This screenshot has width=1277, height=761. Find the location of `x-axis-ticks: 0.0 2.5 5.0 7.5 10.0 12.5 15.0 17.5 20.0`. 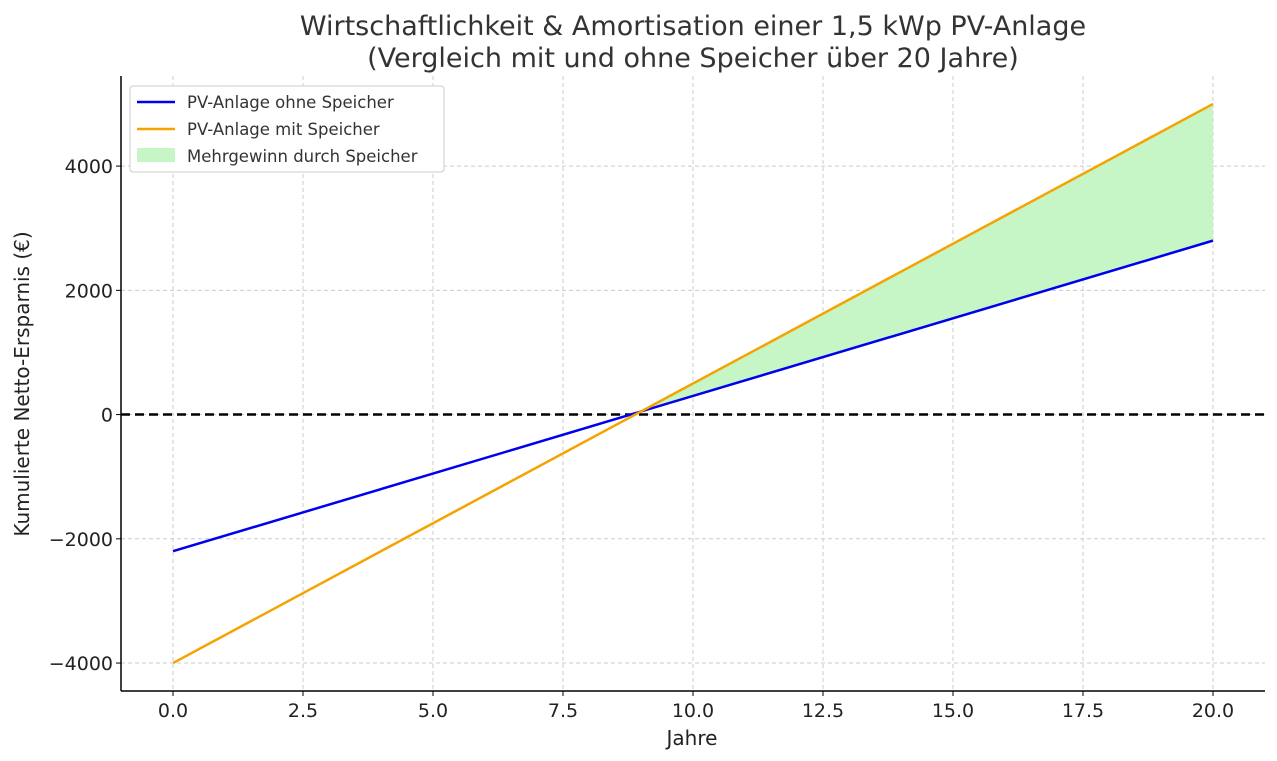

x-axis-ticks: 0.0 2.5 5.0 7.5 10.0 12.5 15.0 17.5 20.0 is located at coordinates (696, 706).